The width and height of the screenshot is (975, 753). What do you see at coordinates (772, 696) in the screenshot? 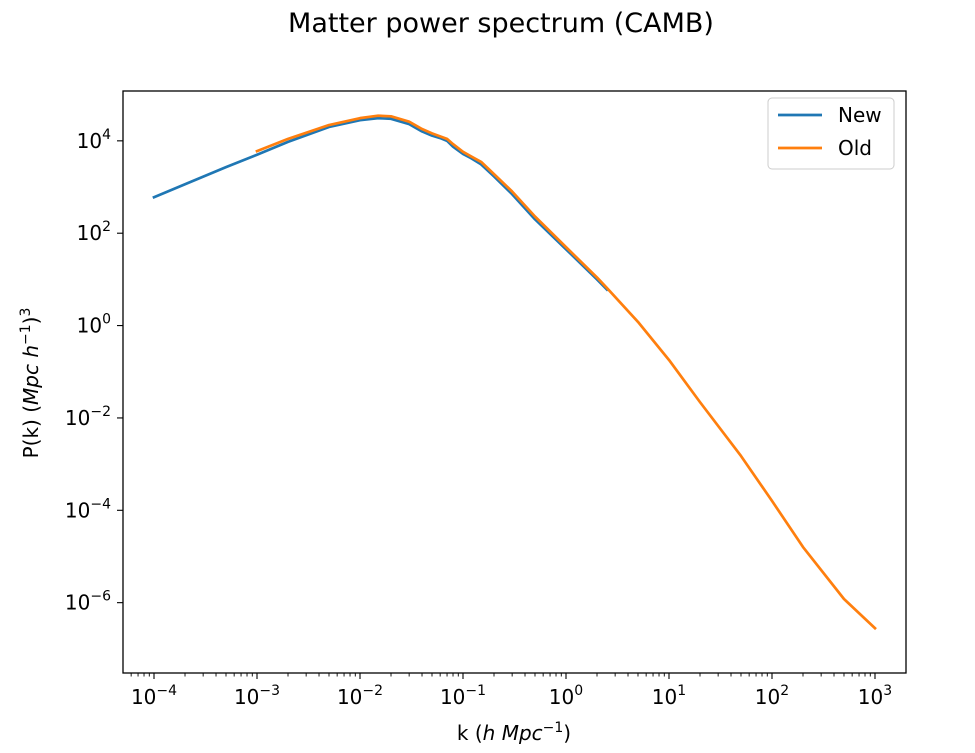
I see `x-tick-label: 10²` at bounding box center [772, 696].